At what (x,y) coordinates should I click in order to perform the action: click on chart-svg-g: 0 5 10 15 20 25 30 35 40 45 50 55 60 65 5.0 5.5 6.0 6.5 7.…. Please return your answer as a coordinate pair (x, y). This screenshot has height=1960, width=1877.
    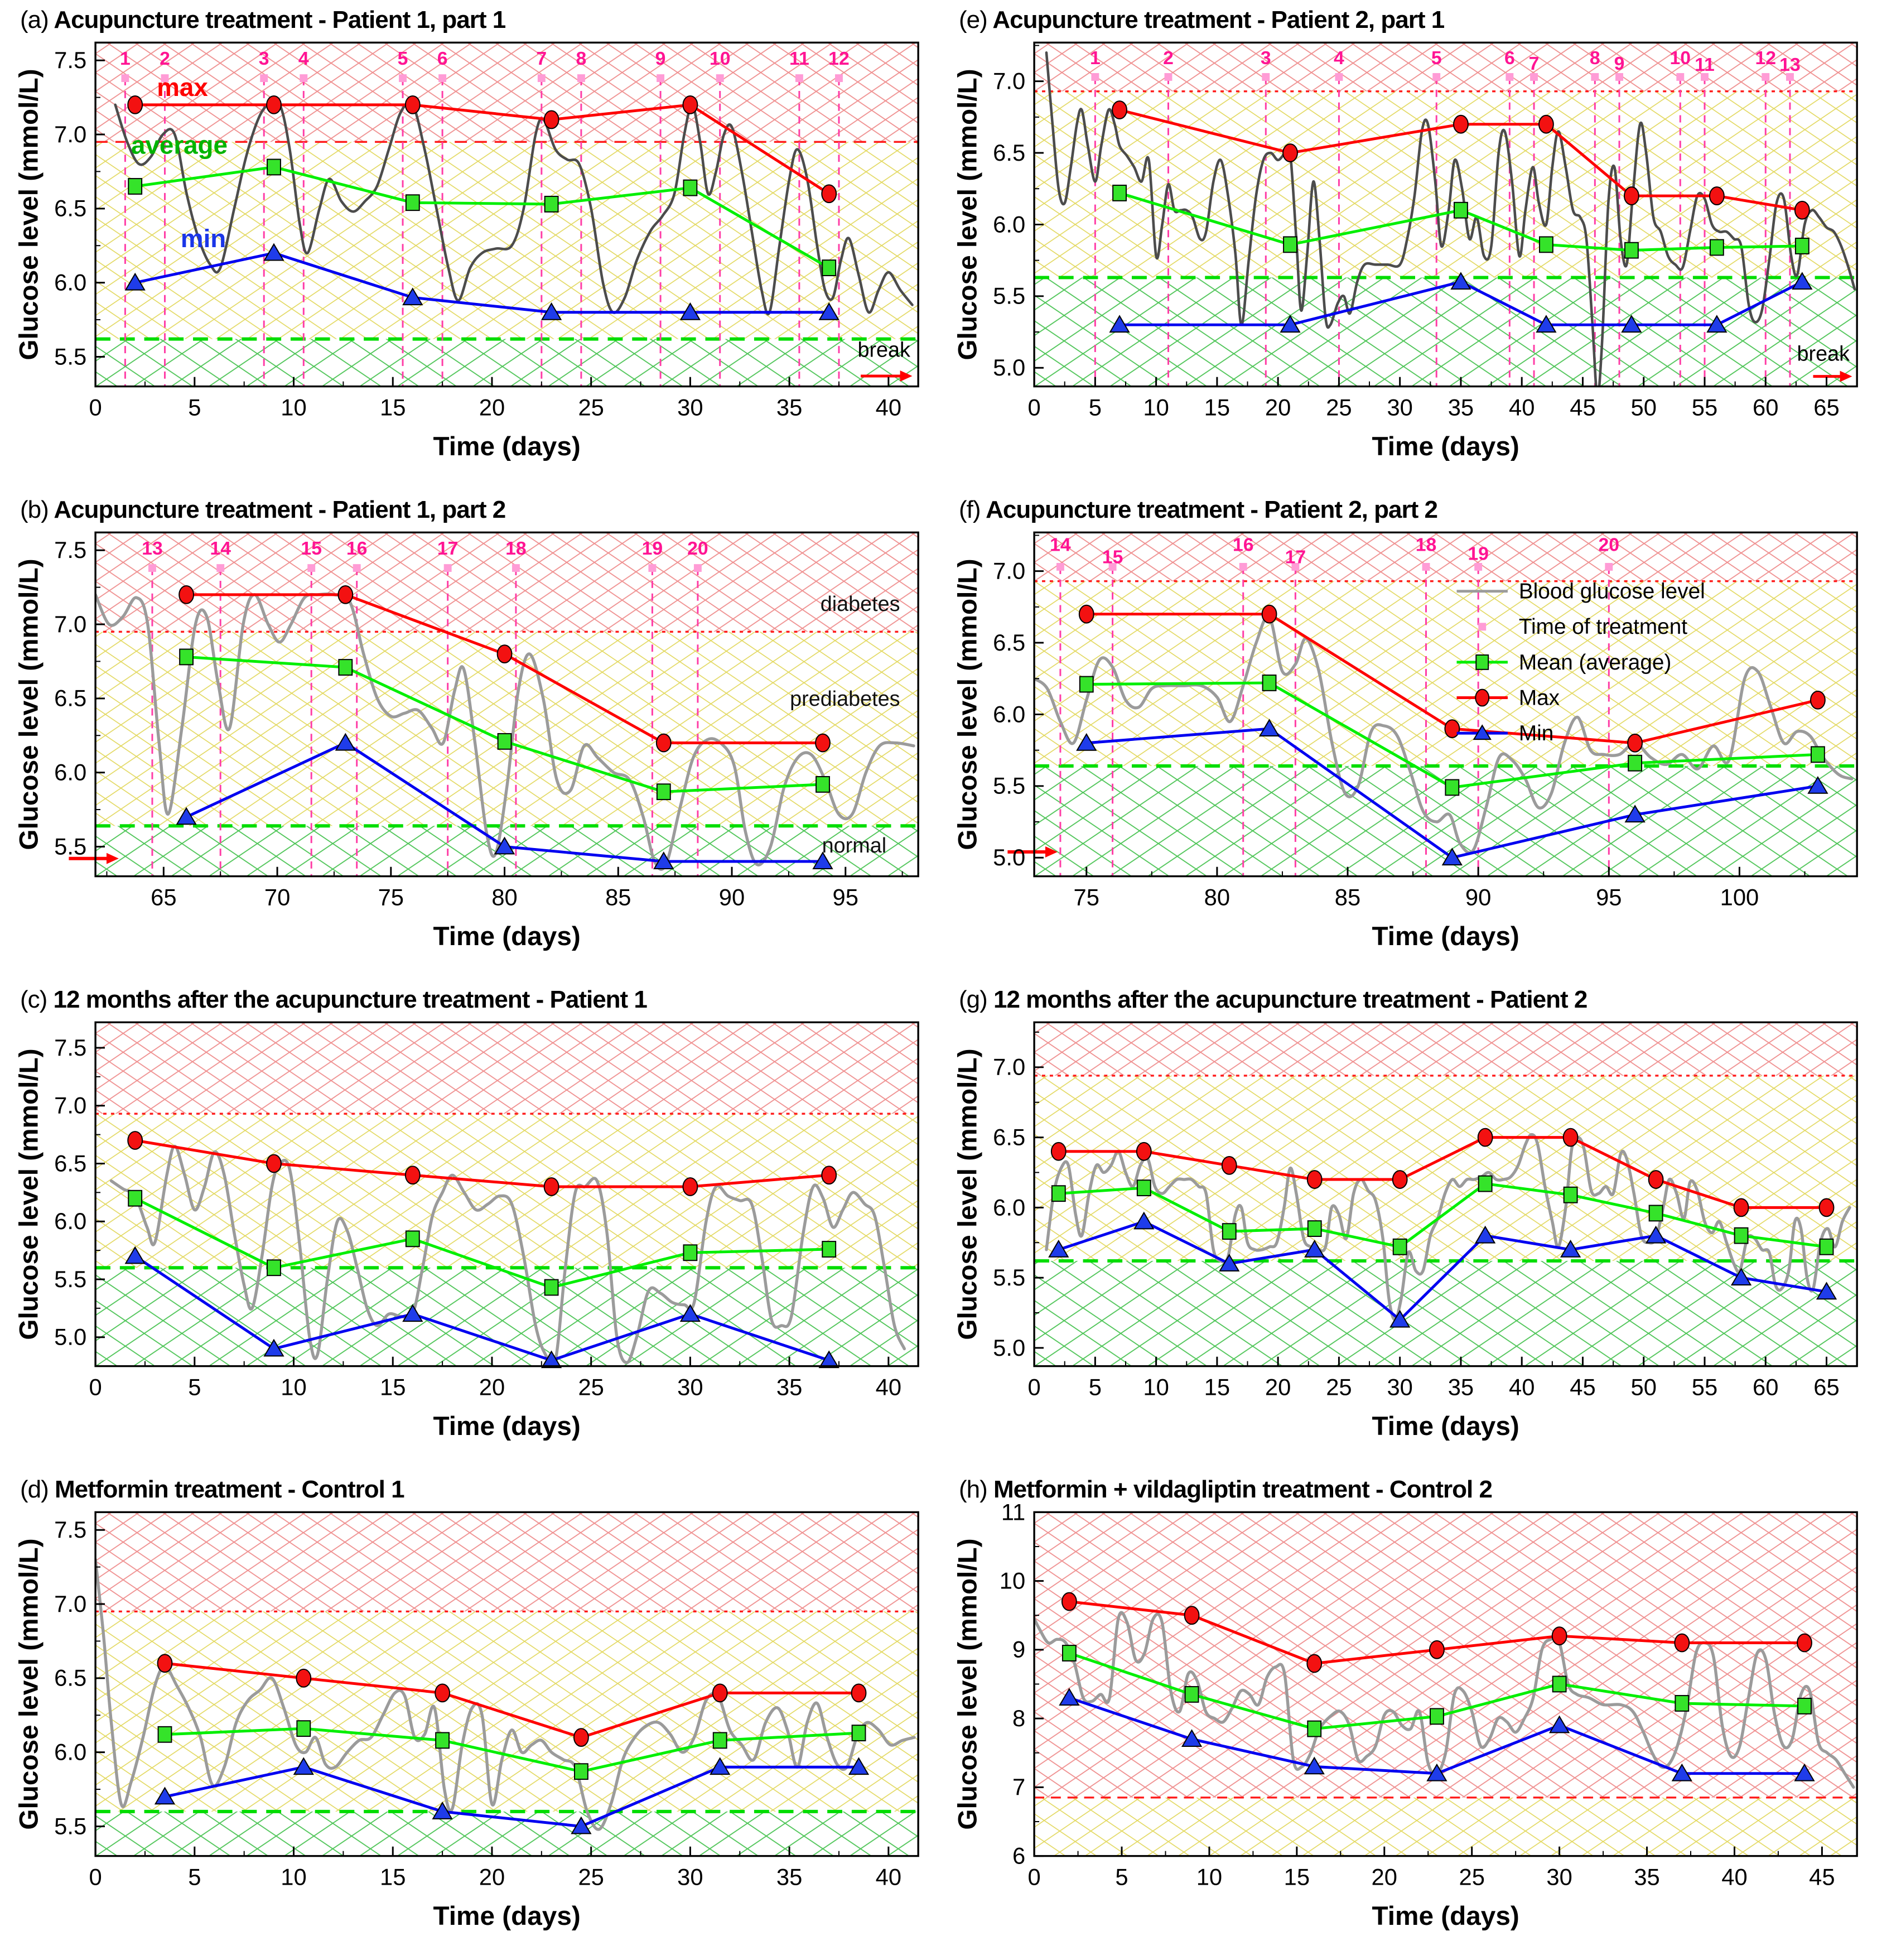
    Looking at the image, I should click on (1405, 1231).